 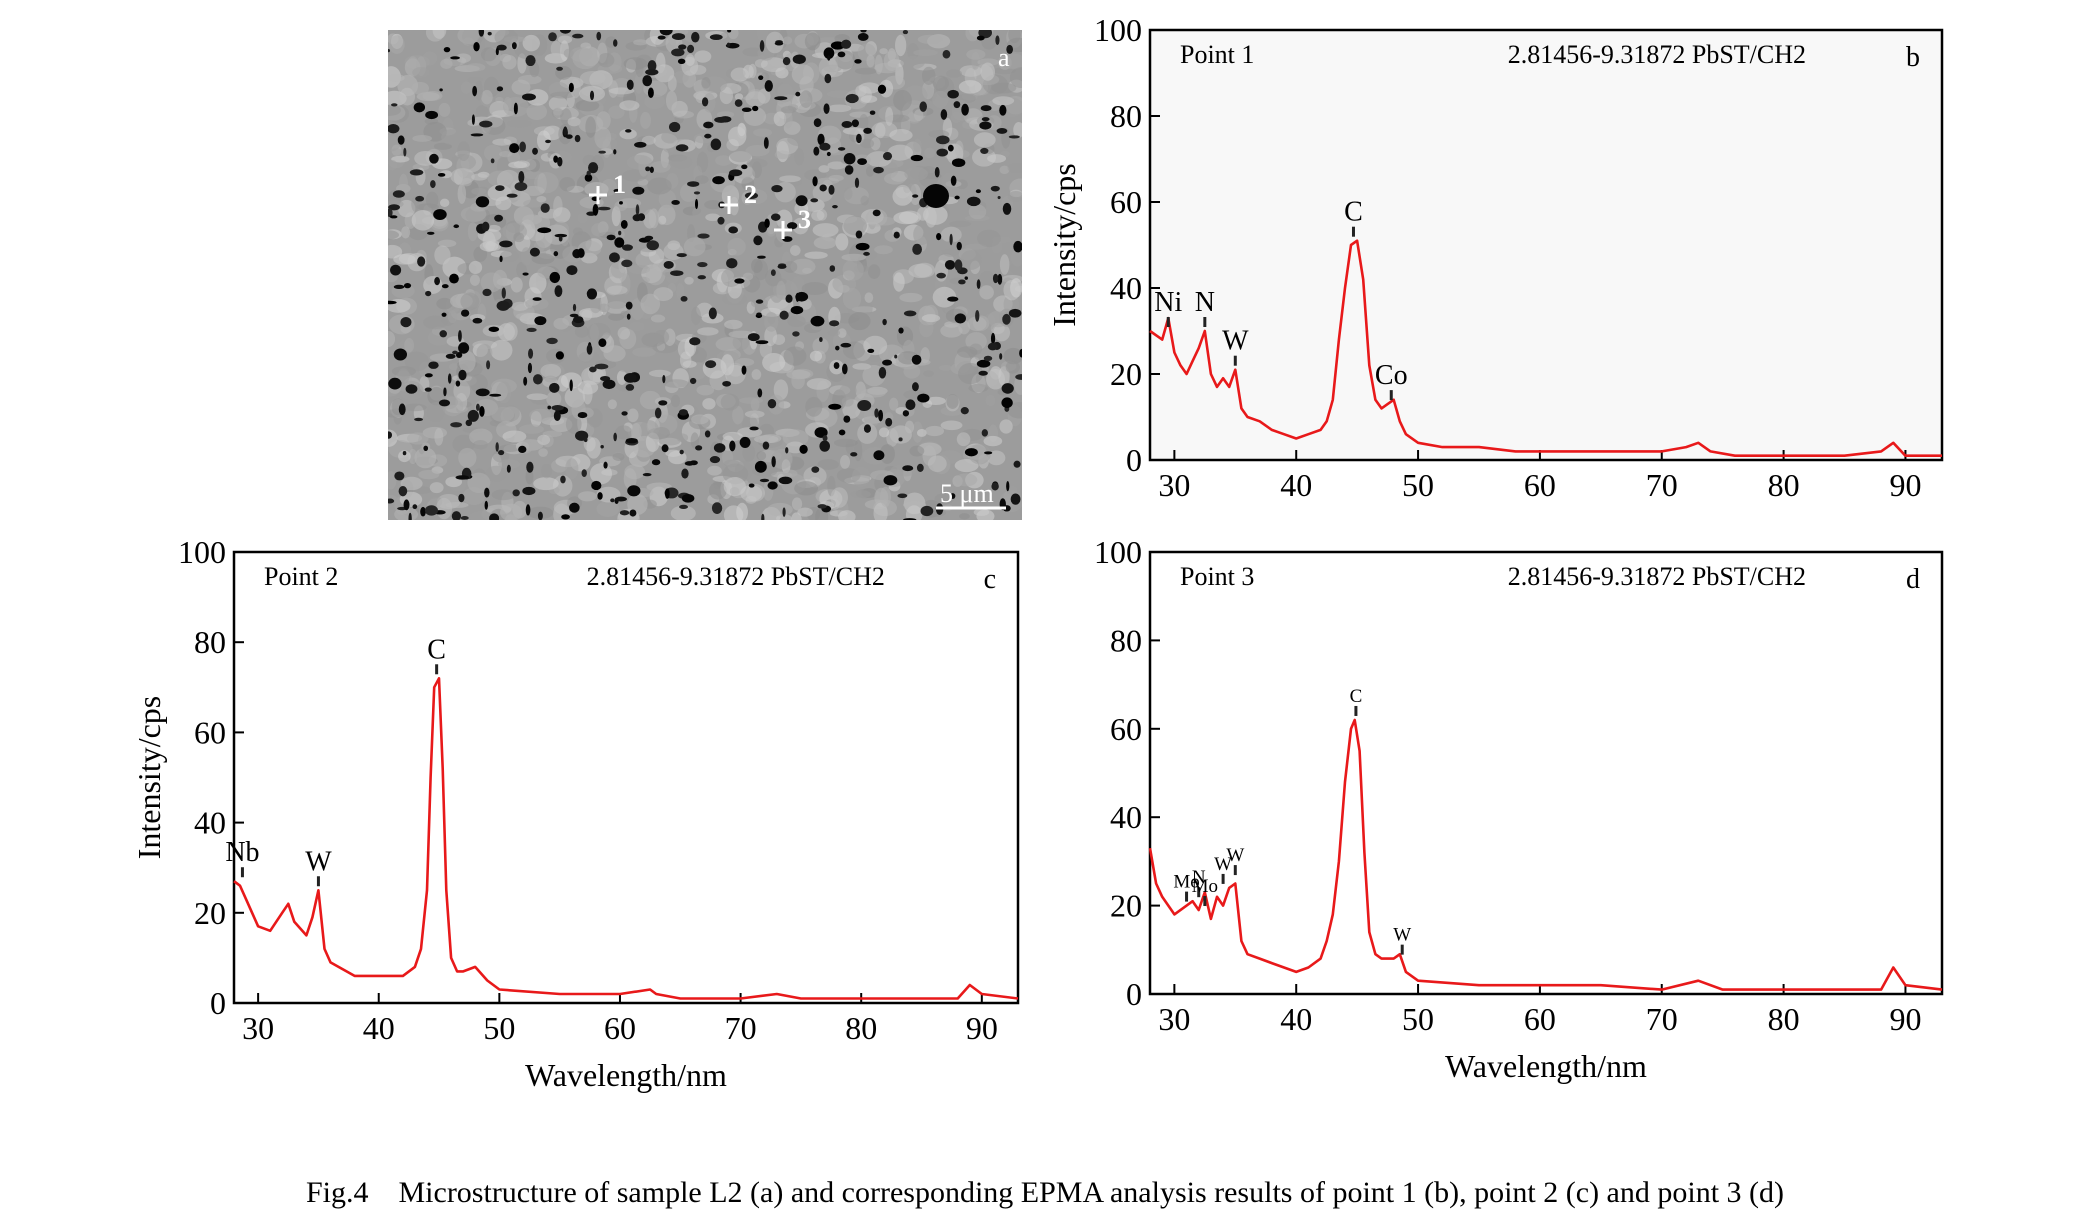 What do you see at coordinates (967, 493) in the screenshot?
I see `scale-bar-label: 5 μm` at bounding box center [967, 493].